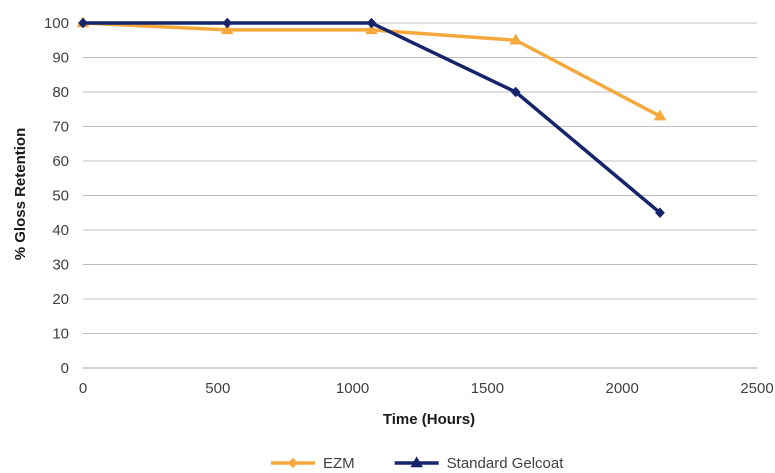 The height and width of the screenshot is (473, 775). Describe the element at coordinates (352, 388) in the screenshot. I see `x-tick-label-1000: 1000` at that location.